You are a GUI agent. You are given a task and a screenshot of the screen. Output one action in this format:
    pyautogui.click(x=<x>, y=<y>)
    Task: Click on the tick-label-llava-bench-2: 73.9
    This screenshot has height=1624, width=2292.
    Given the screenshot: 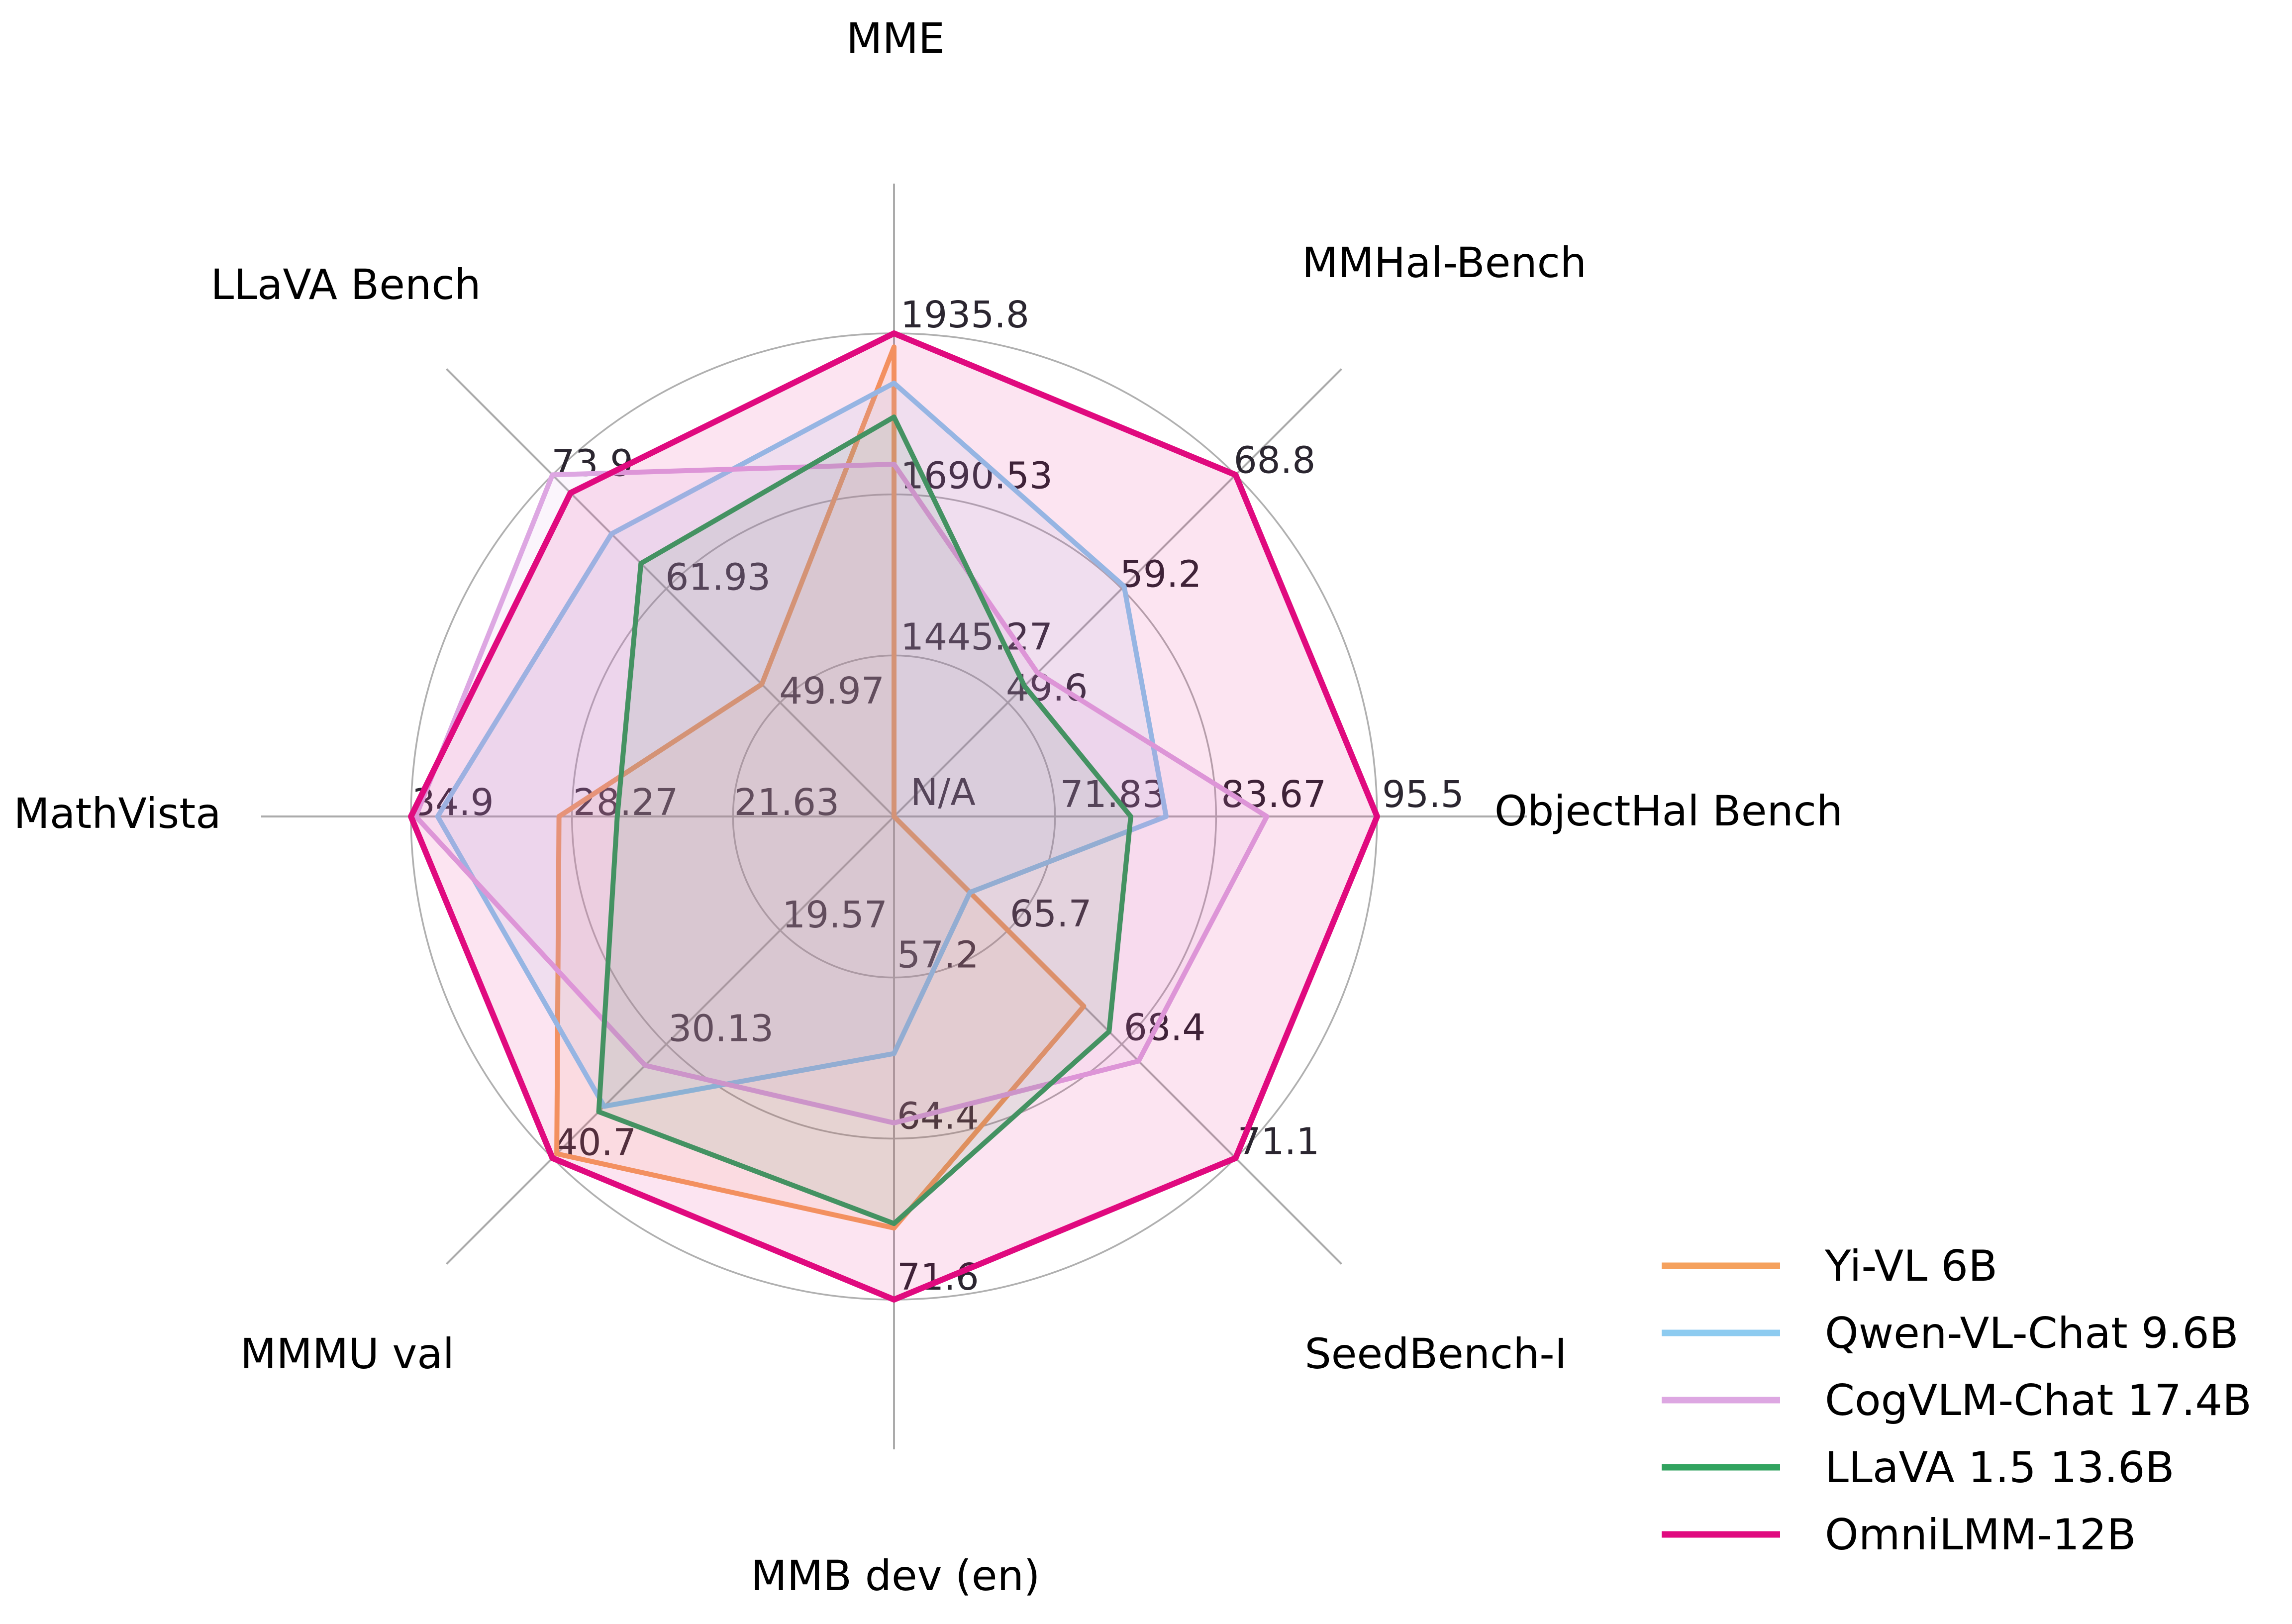 What is the action you would take?
    pyautogui.click(x=592, y=464)
    